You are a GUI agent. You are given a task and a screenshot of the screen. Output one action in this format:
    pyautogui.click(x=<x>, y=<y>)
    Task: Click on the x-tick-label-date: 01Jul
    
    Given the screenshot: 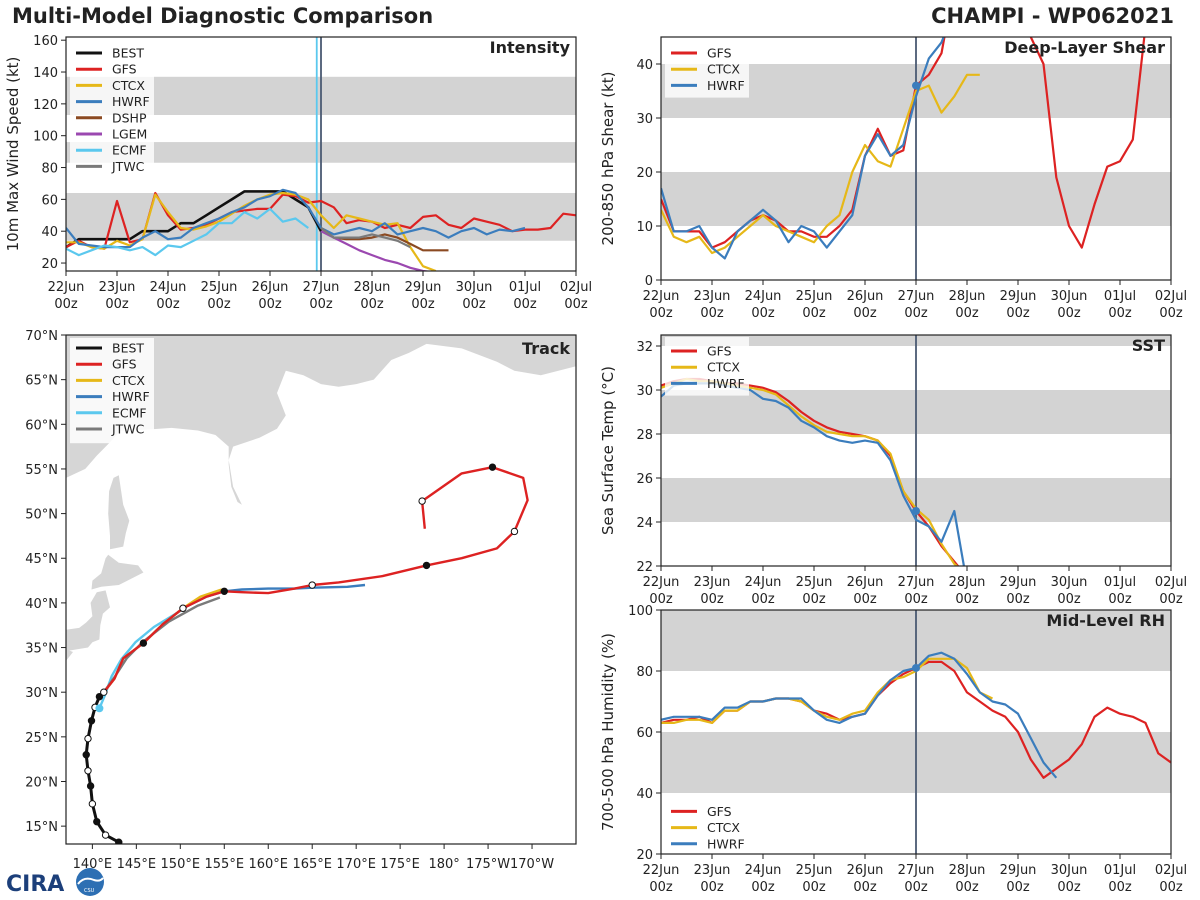 What is the action you would take?
    pyautogui.click(x=1120, y=296)
    